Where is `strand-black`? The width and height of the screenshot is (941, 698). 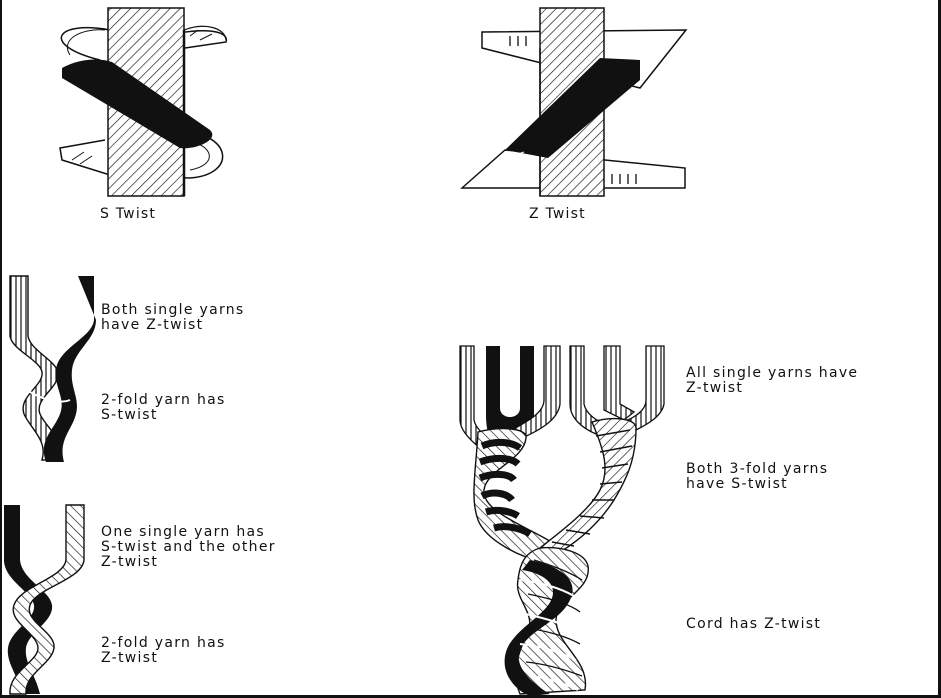
strand-black is located at coordinates (69, 369).